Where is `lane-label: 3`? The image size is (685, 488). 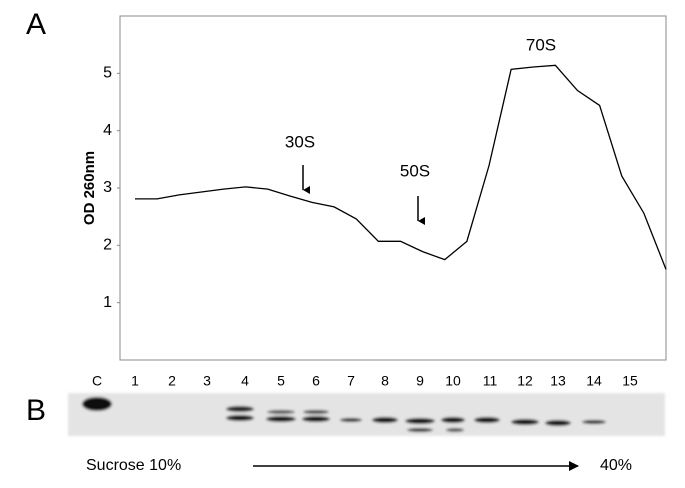 lane-label: 3 is located at coordinates (207, 381).